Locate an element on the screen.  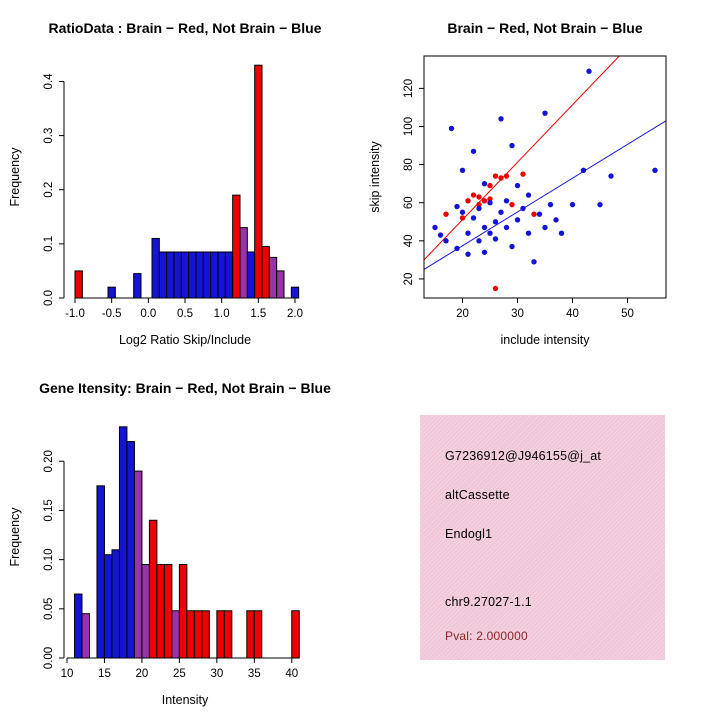
y-tick-label: 0.00 is located at coordinates (49, 658).